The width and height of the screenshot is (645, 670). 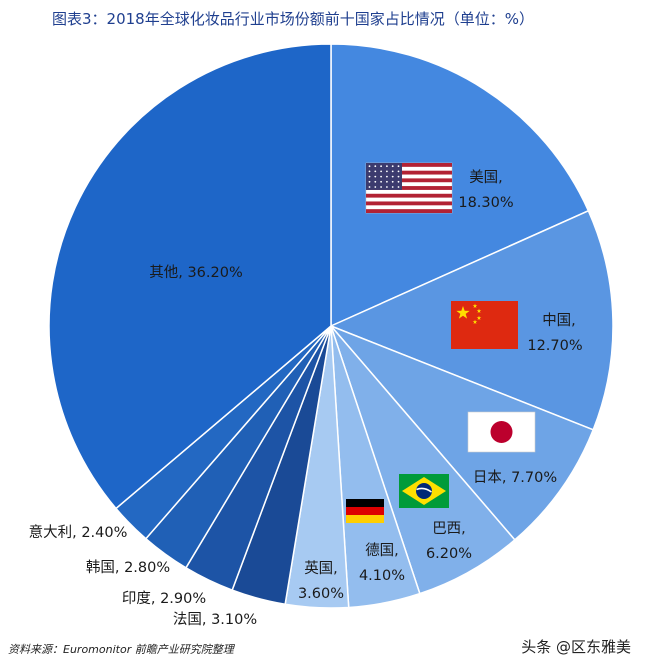 I want to click on us-flag-icon, so click(x=409, y=188).